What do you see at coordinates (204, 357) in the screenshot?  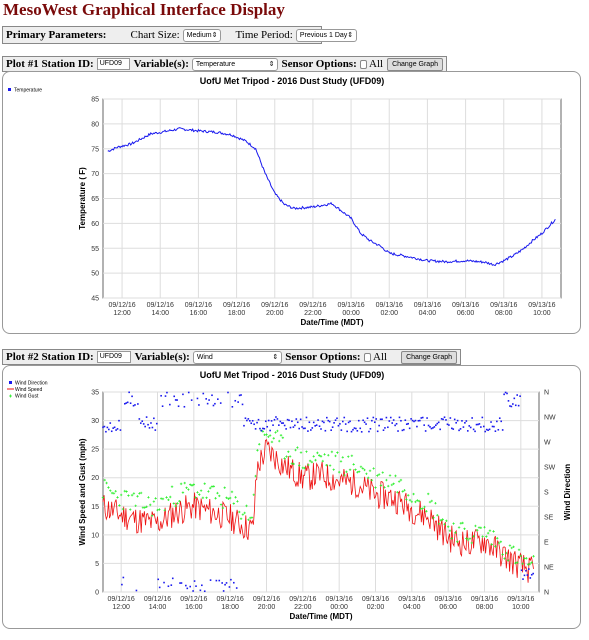 I see `plot2-variable-value: Wind` at bounding box center [204, 357].